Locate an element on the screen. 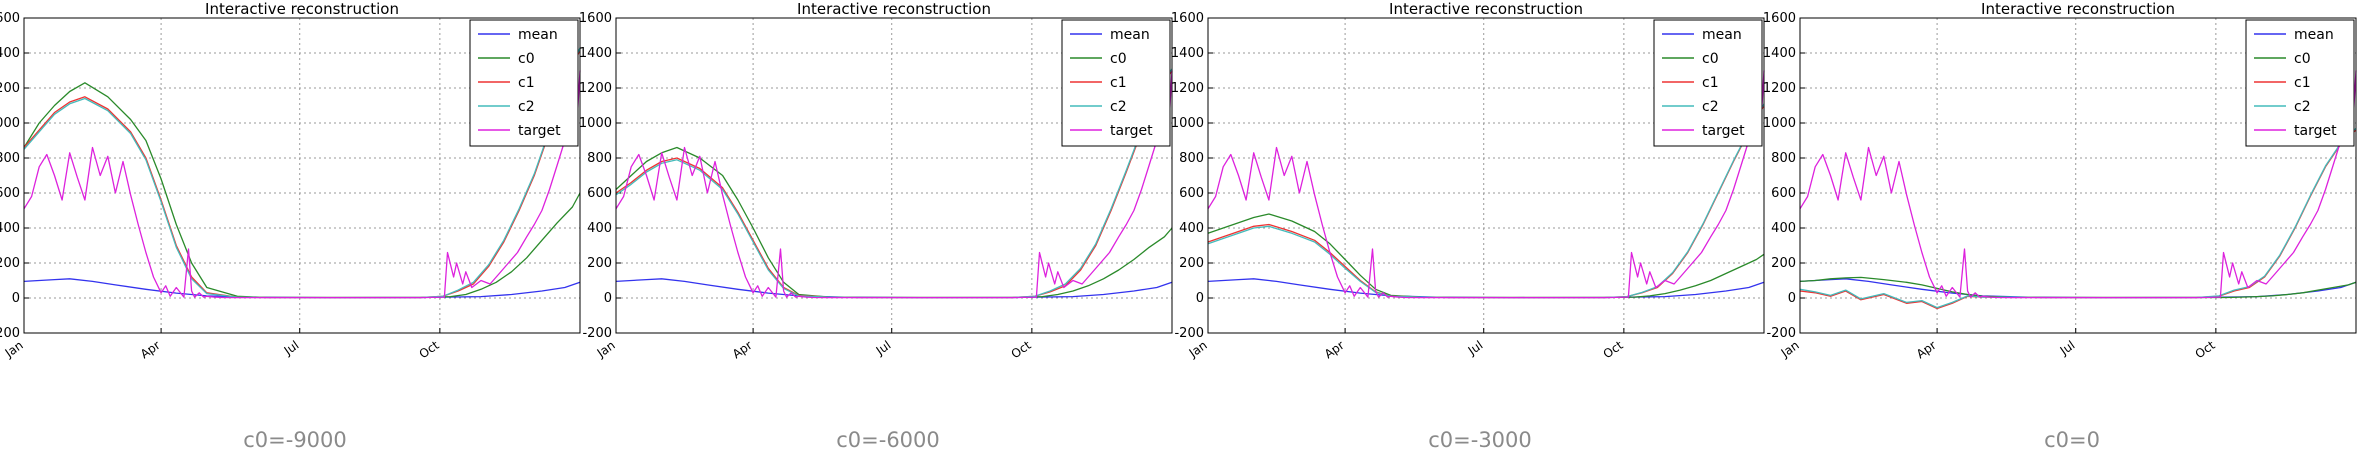  panel-caption: c0=-9000 is located at coordinates (295, 440).